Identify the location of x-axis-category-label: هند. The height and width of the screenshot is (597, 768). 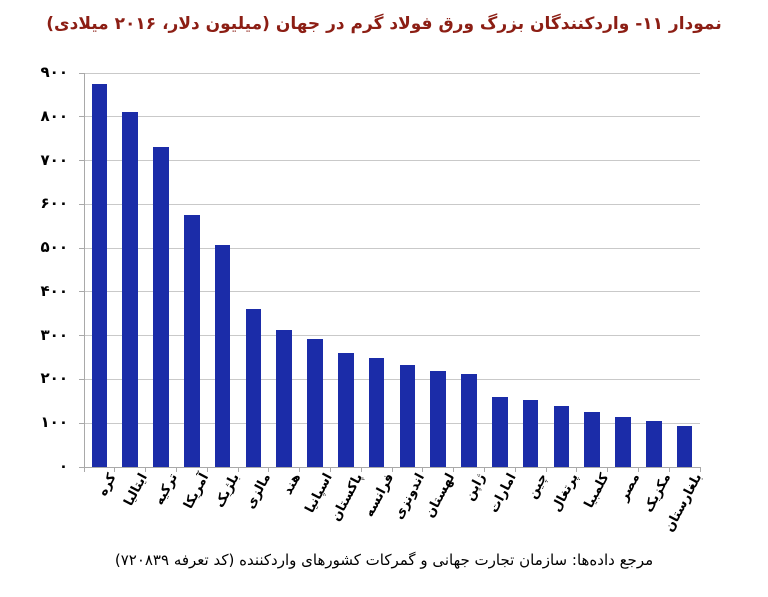
(292, 484).